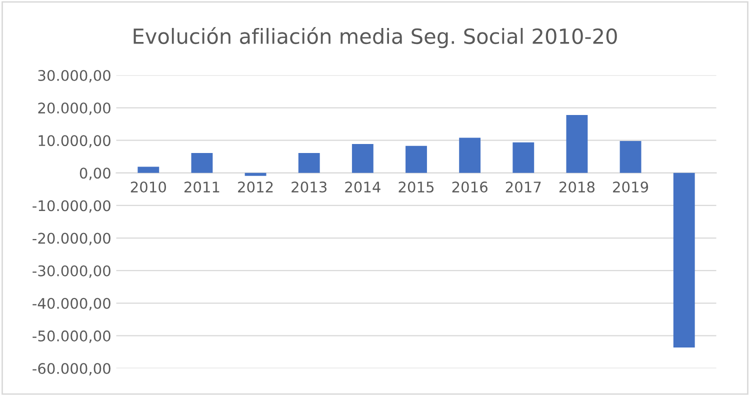 The image size is (750, 396). Describe the element at coordinates (71, 239) in the screenshot. I see `y-tick-label: -20.000,00` at that location.